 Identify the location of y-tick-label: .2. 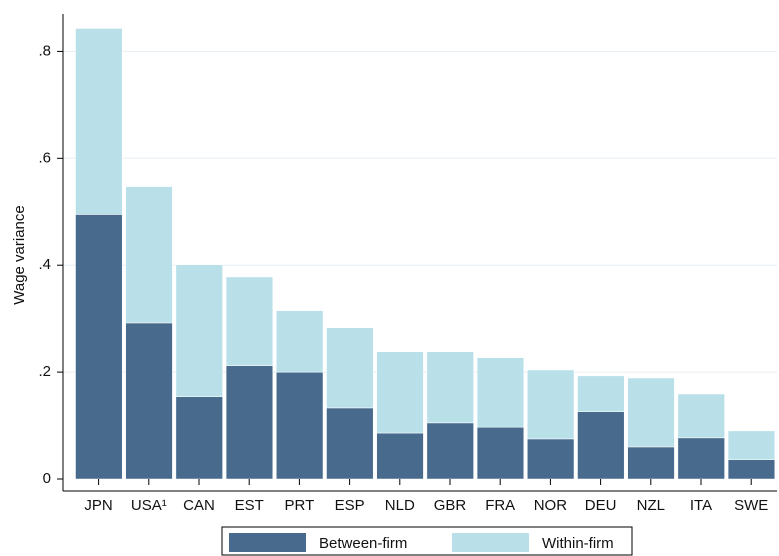
(44, 371).